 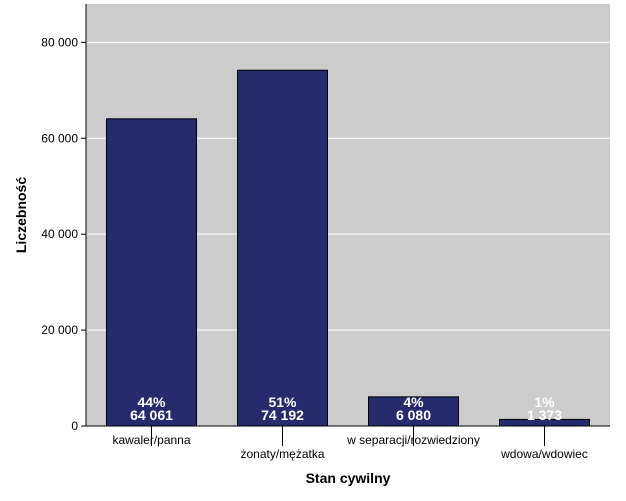 I want to click on y-axis-title: Liczebność, so click(x=21, y=215).